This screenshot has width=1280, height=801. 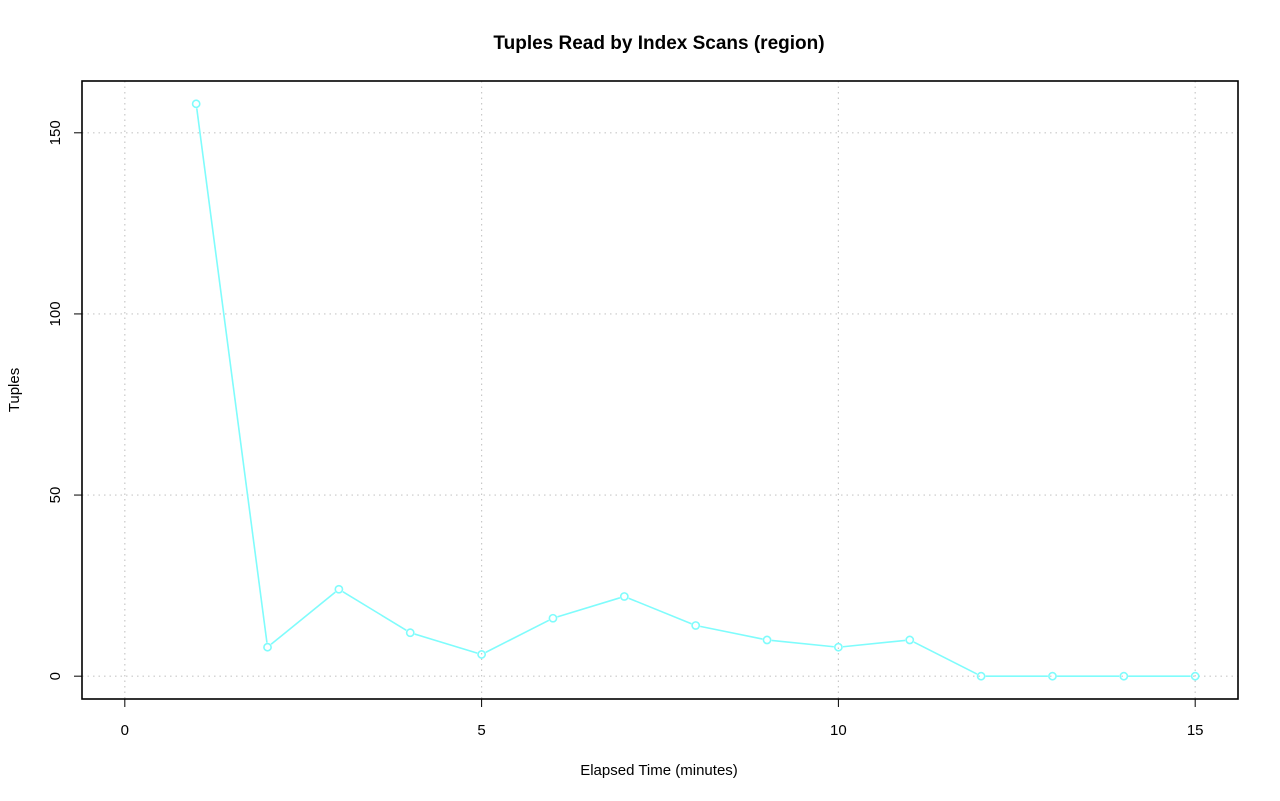 I want to click on y-tick-label: 50, so click(x=55, y=495).